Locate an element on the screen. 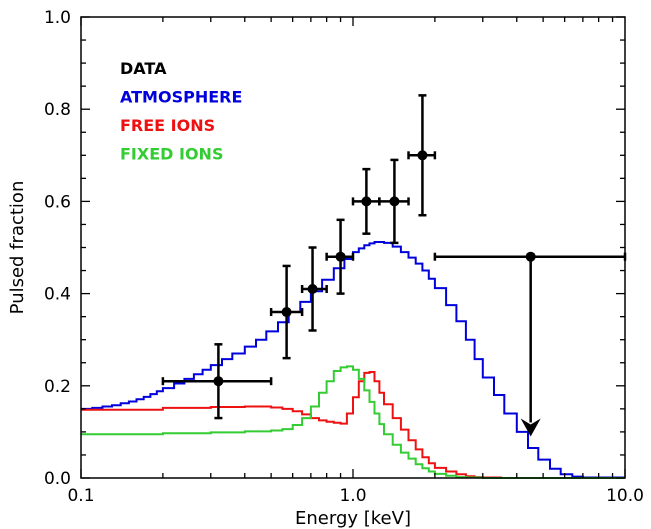 The image size is (651, 529). legend-entry: DATA is located at coordinates (143, 68).